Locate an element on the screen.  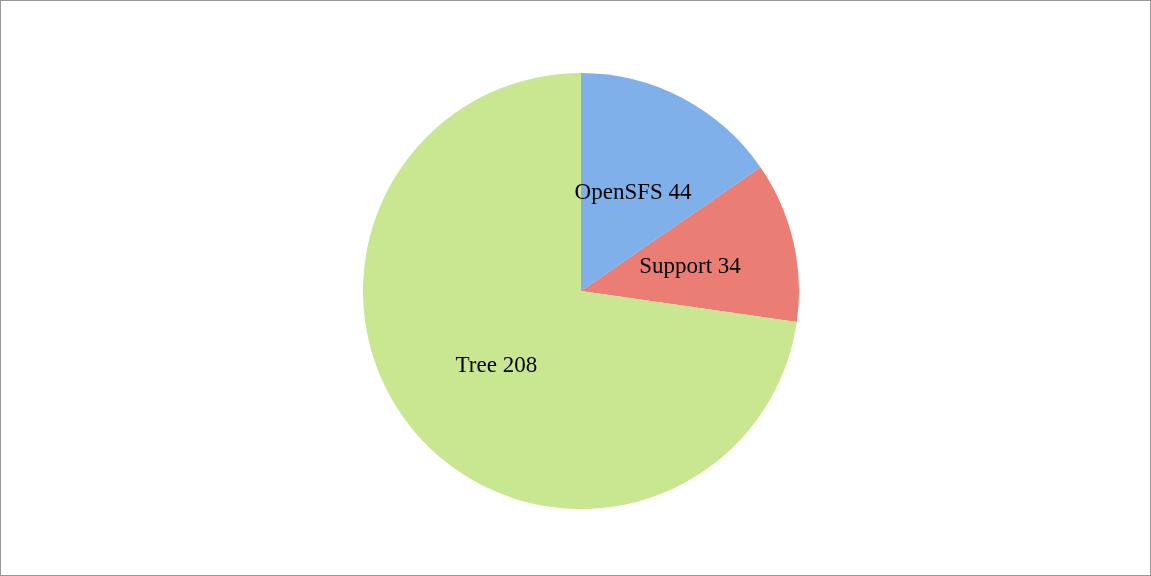
slice-label: Support 34 is located at coordinates (690, 265).